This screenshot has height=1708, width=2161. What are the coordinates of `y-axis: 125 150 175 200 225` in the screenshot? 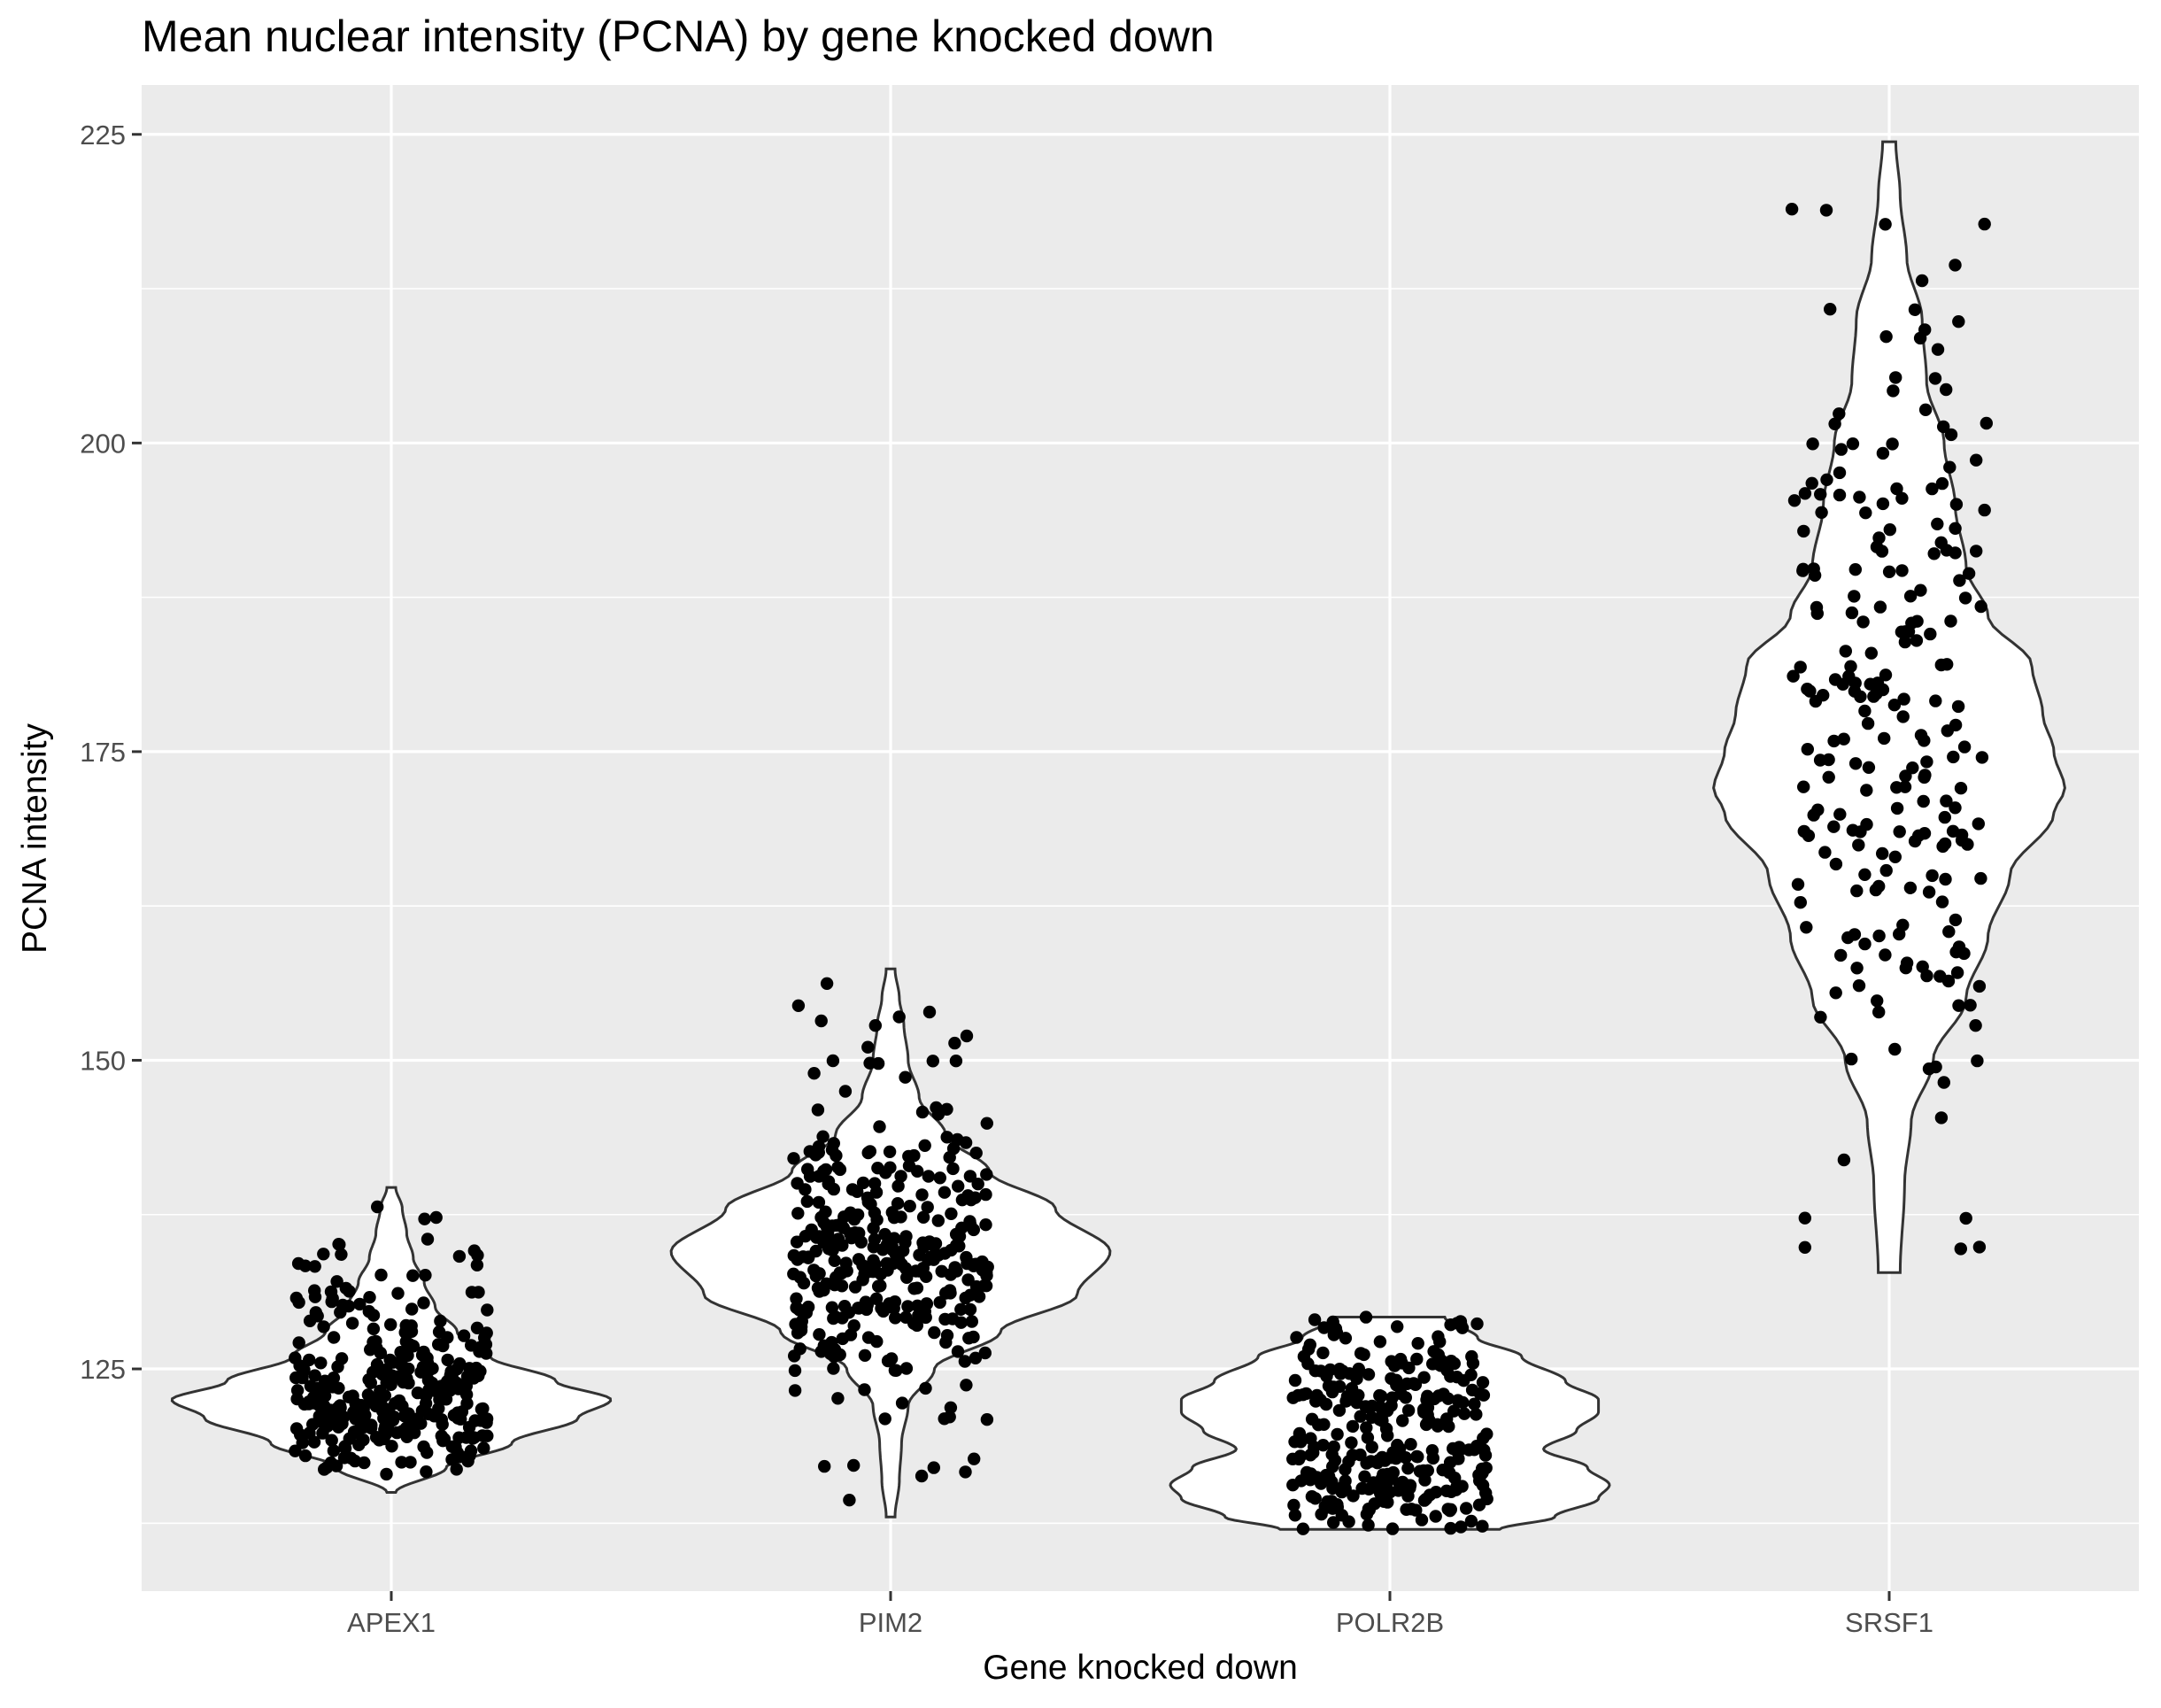 It's located at (111, 752).